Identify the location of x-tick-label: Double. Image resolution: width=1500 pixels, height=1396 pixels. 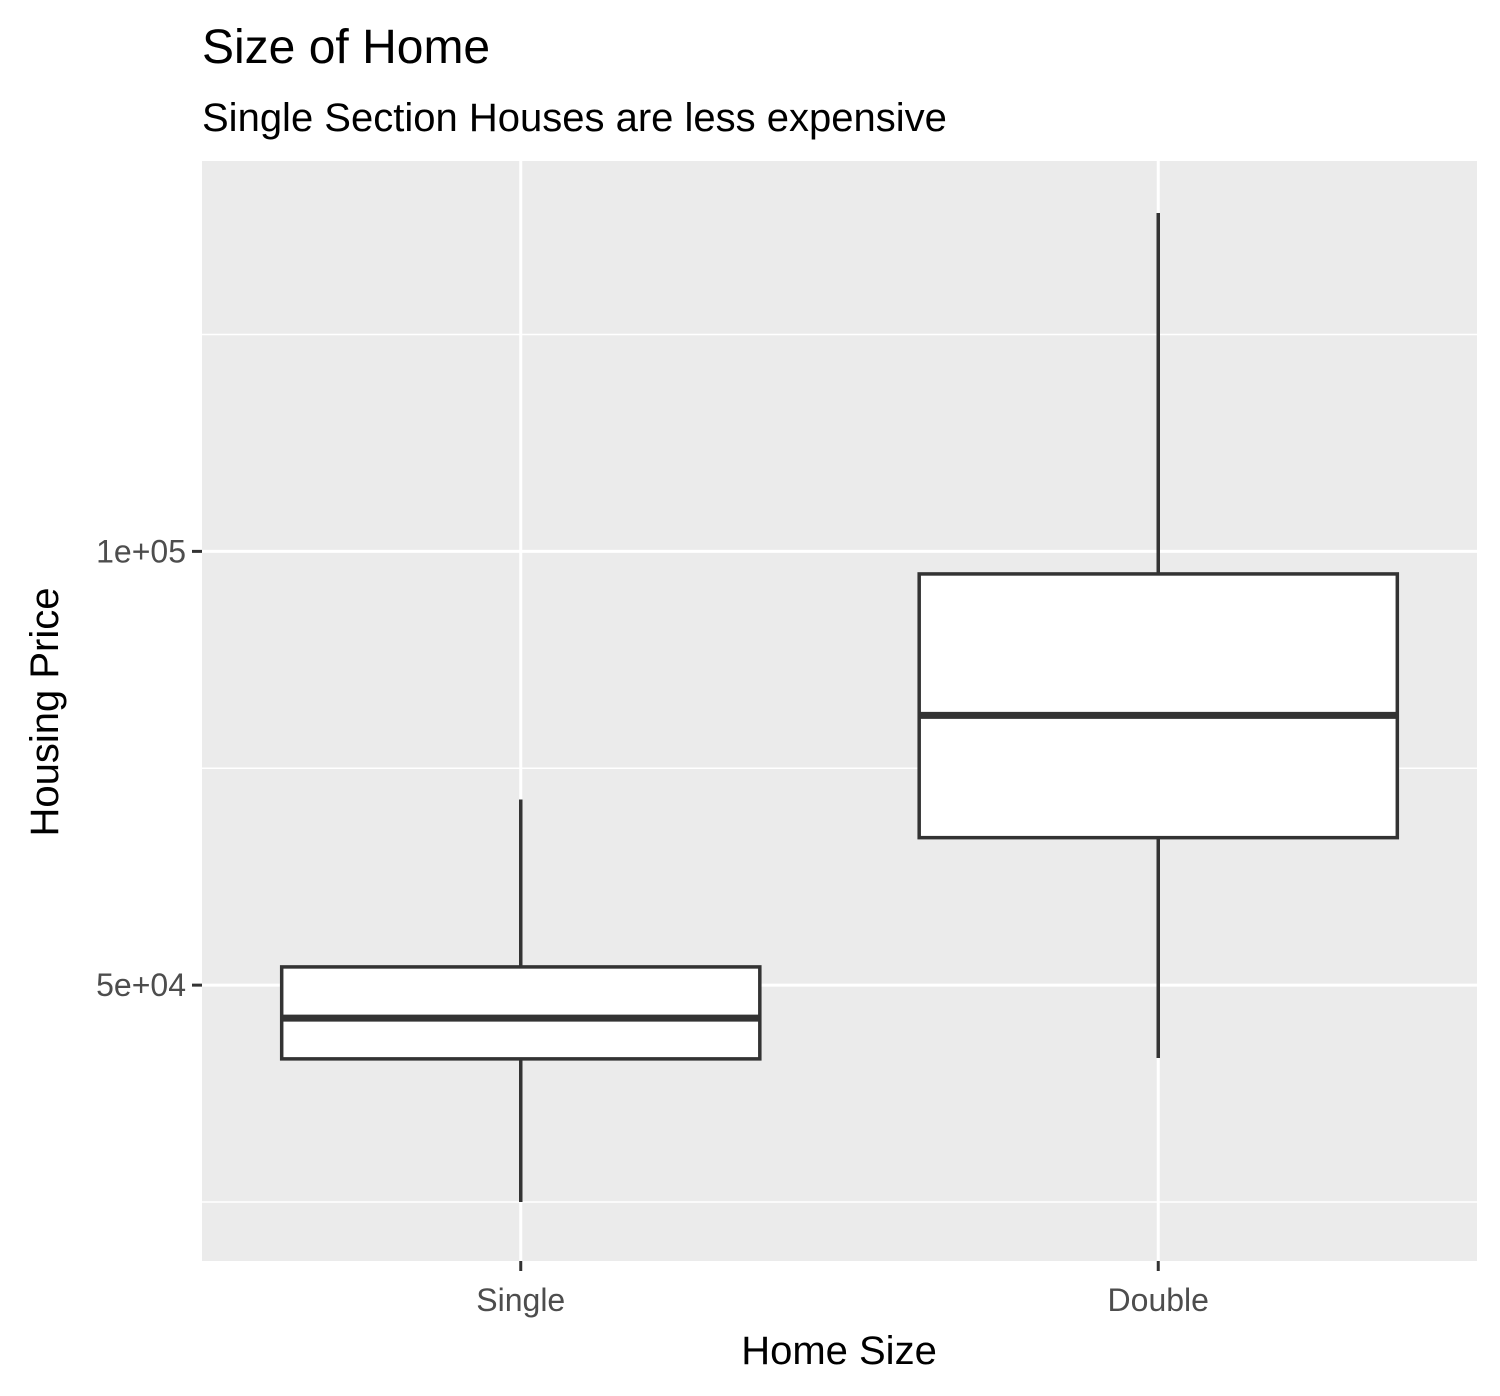
(1158, 1300).